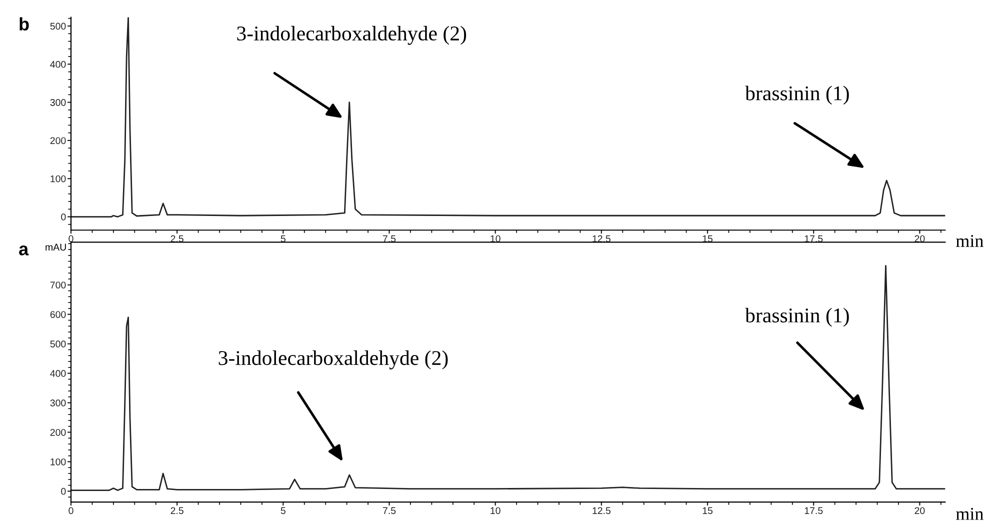 The height and width of the screenshot is (523, 990). Describe the element at coordinates (58, 314) in the screenshot. I see `y-tick-label: 600` at that location.